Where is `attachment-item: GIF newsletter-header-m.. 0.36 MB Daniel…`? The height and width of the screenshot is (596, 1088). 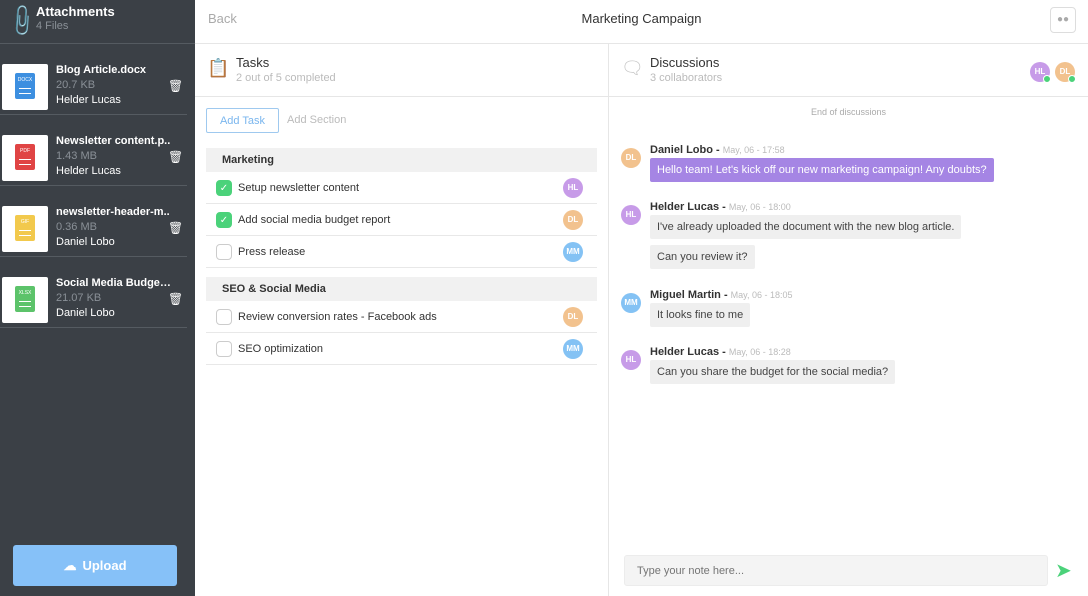
attachment-item: GIF newsletter-header-m.. 0.36 MB Daniel… is located at coordinates (93, 221).